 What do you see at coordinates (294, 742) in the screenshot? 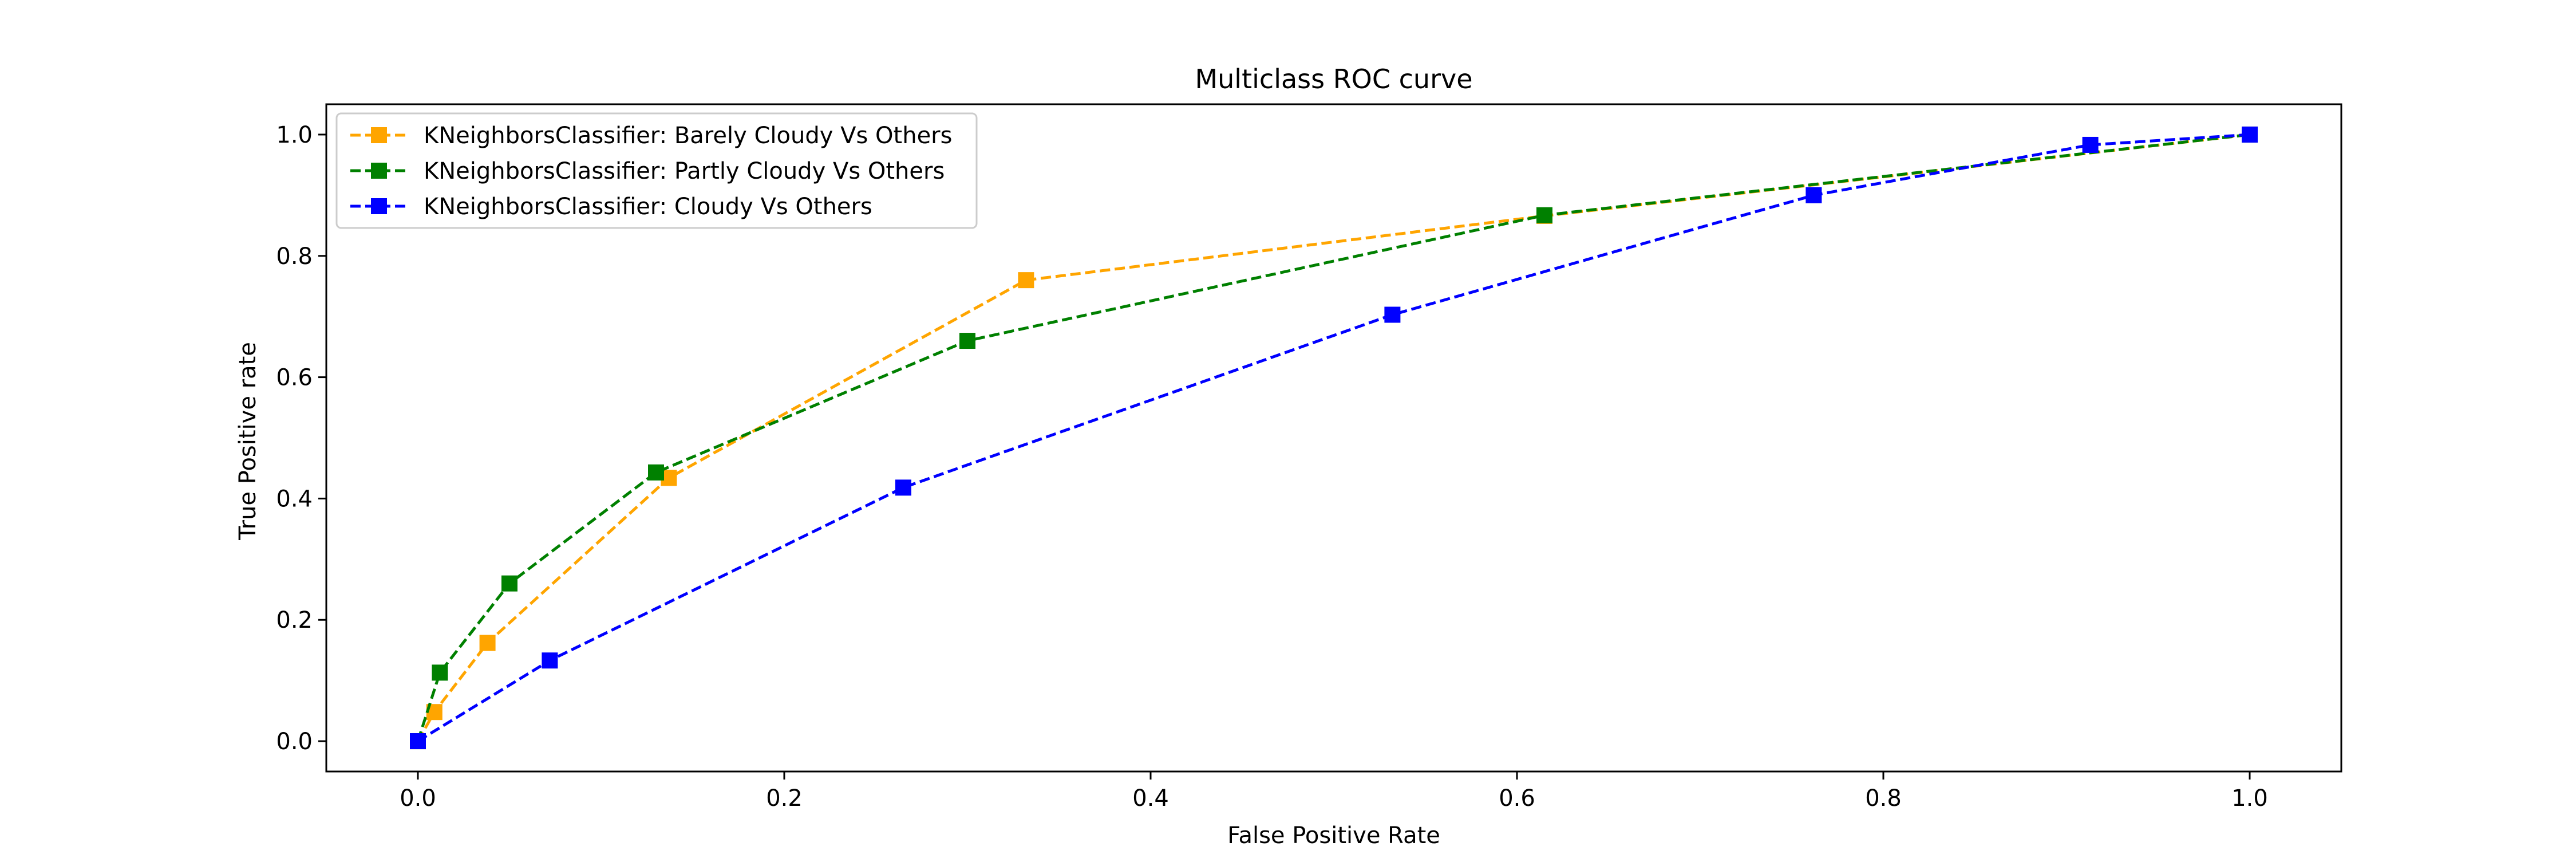
I see `y-tick-label: 0.0` at bounding box center [294, 742].